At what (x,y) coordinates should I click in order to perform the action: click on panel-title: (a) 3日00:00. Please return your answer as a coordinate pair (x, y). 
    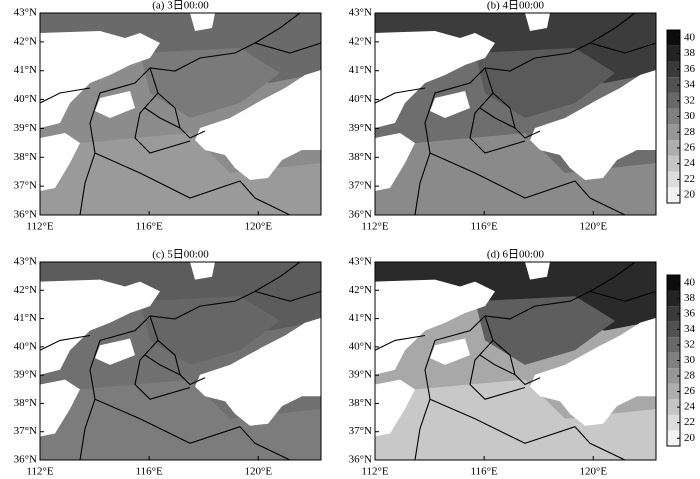
    Looking at the image, I should click on (180, 6).